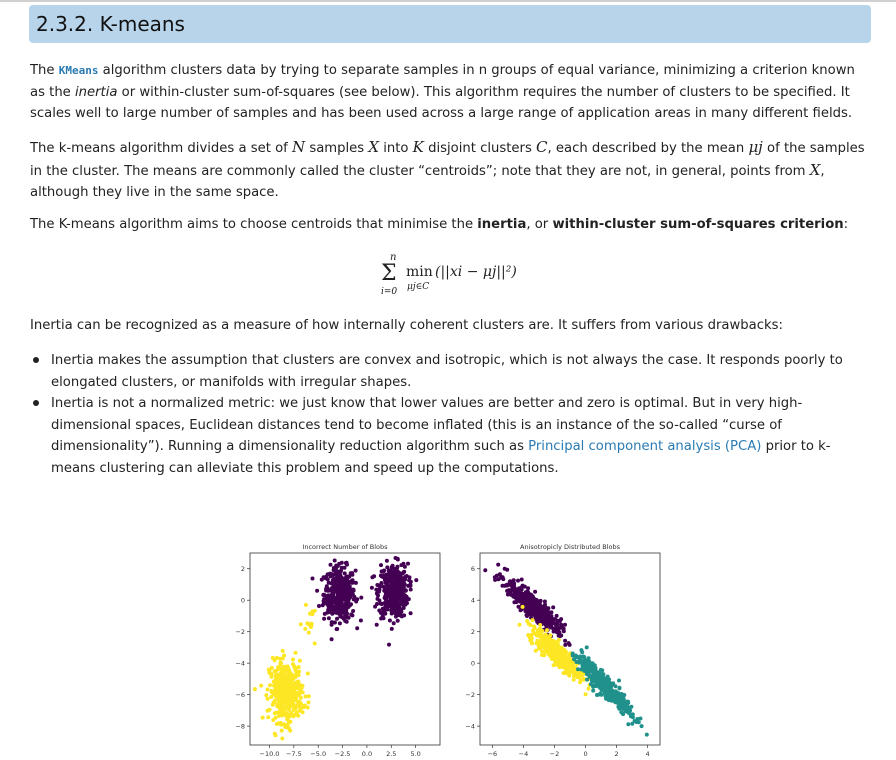 The height and width of the screenshot is (760, 896). I want to click on top-divider, so click(448, 1).